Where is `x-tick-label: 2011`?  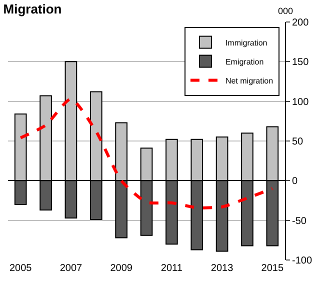
x-tick-label: 2011 is located at coordinates (171, 268).